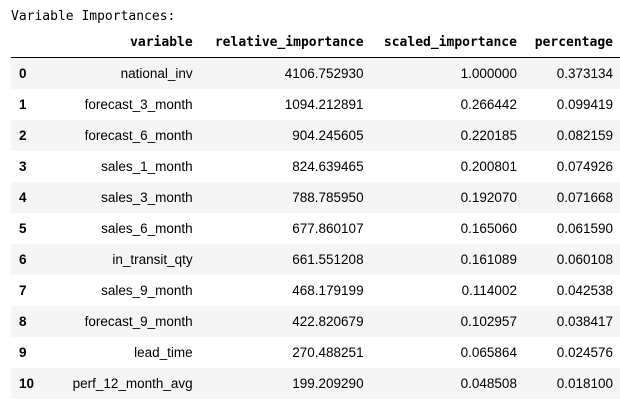 Image resolution: width=620 pixels, height=400 pixels. Describe the element at coordinates (147, 228) in the screenshot. I see `cell-variable: sales_6_month` at that location.